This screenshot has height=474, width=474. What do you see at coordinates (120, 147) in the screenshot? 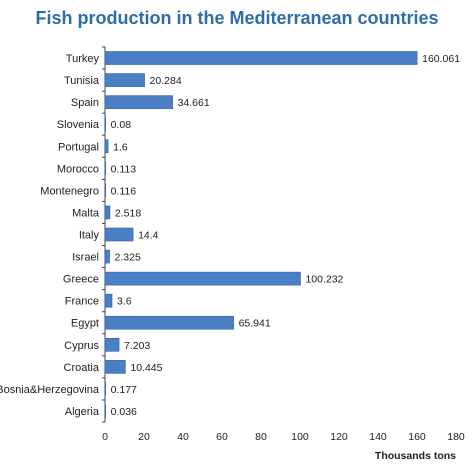
I see `value-label: 1.6` at bounding box center [120, 147].